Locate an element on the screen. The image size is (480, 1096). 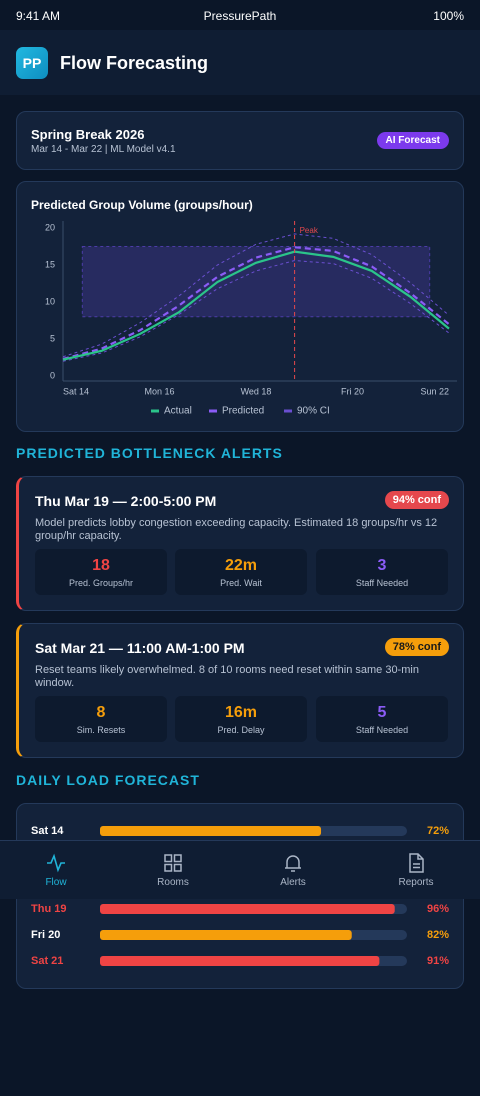
value-label: 82% is located at coordinates (438, 935).